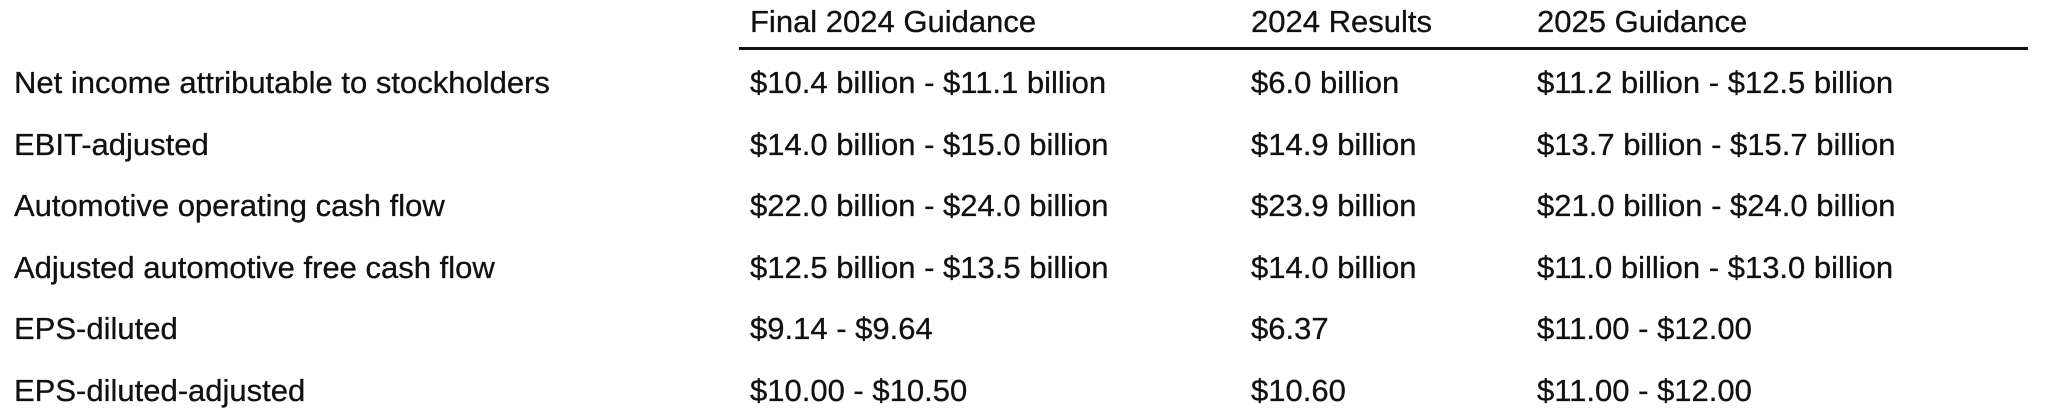  What do you see at coordinates (1715, 82) in the screenshot?
I see `table-cell: $11.2 billion - $12.5 billion` at bounding box center [1715, 82].